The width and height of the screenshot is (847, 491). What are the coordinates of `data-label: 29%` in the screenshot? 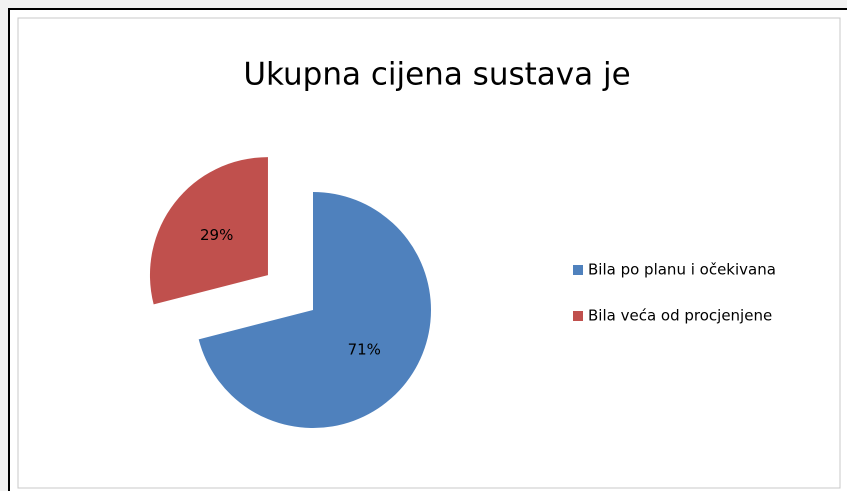 It's located at (216, 235).